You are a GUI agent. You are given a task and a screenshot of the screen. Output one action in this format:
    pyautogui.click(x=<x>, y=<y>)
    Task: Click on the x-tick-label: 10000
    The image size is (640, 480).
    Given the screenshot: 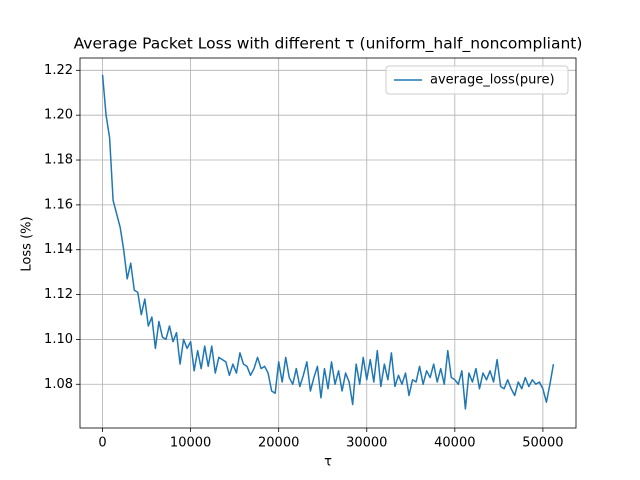 What is the action you would take?
    pyautogui.click(x=190, y=443)
    